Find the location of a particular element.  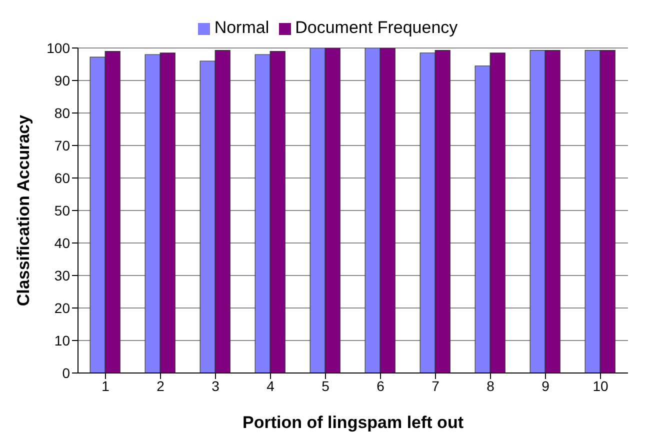

x-tick-label: 2 is located at coordinates (160, 386).